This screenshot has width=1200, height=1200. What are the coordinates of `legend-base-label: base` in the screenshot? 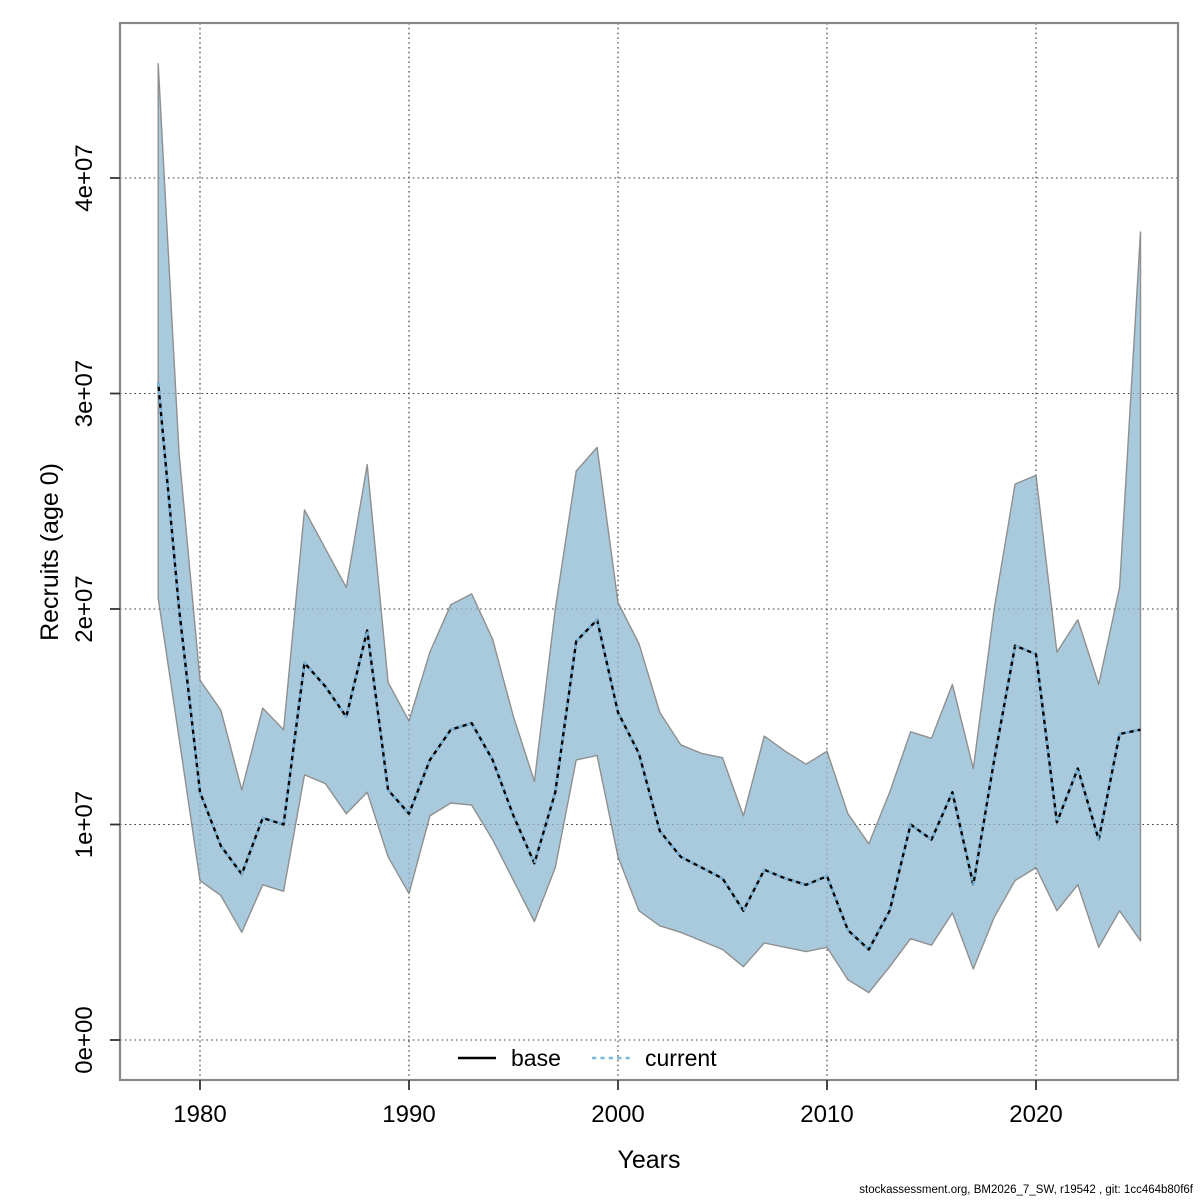 It's located at (536, 1058).